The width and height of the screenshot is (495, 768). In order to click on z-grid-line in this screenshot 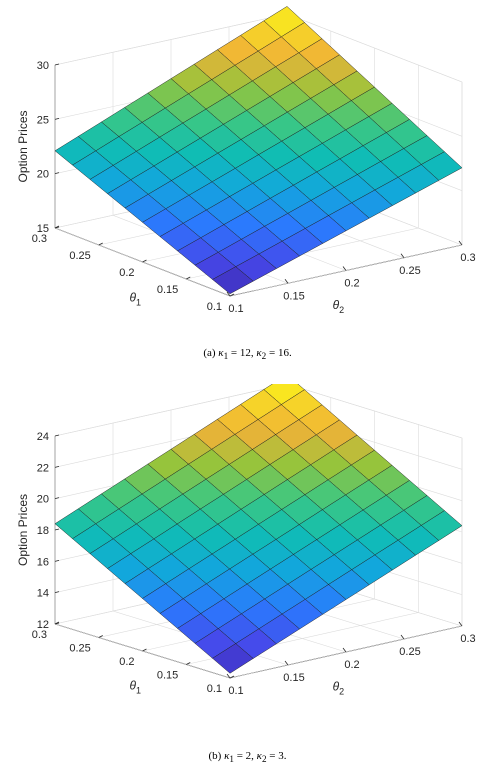, I will do `click(258, 411)`.